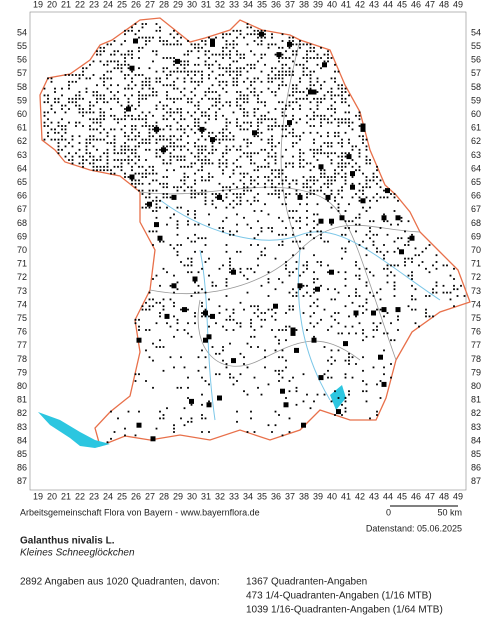  Describe the element at coordinates (262, 496) in the screenshot. I see `x-label-bottom: 35` at that location.